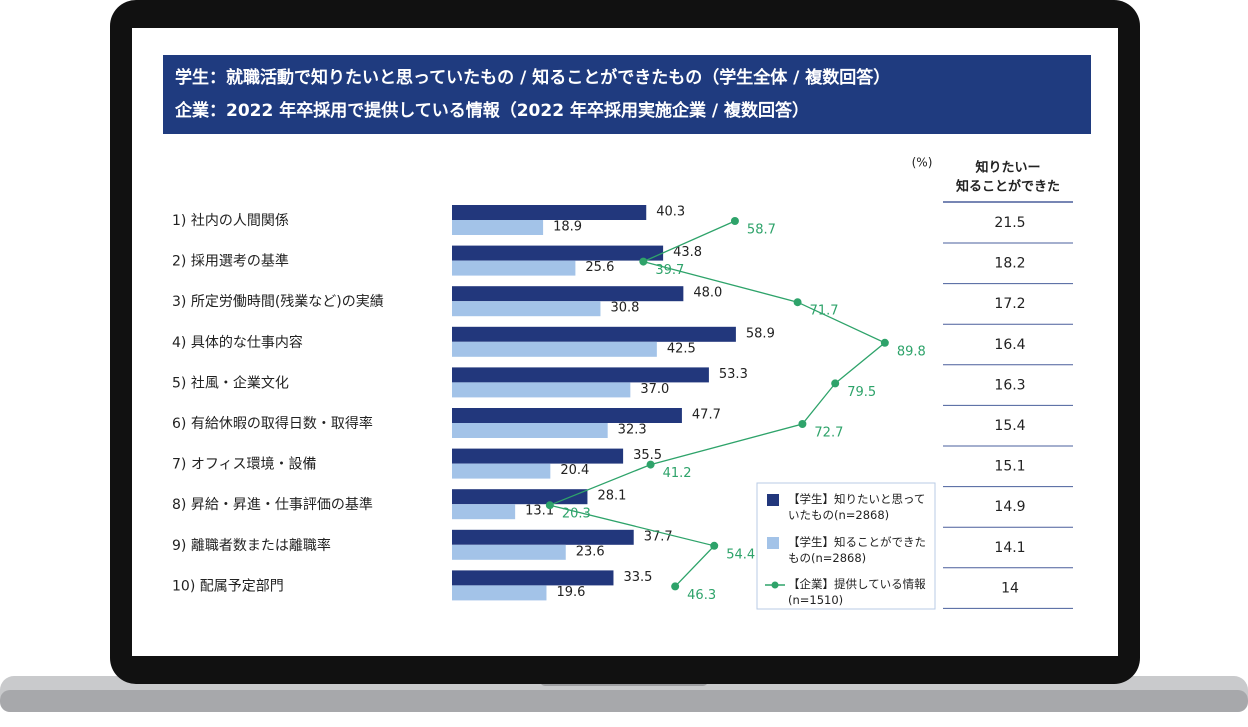 The image size is (1248, 727). I want to click on table-value: 18.2, so click(1009, 264).